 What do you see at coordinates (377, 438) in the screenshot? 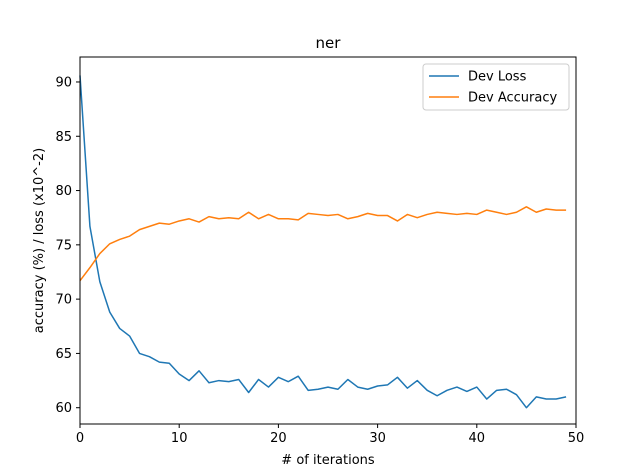
I see `x-tick-label: 30` at bounding box center [377, 438].